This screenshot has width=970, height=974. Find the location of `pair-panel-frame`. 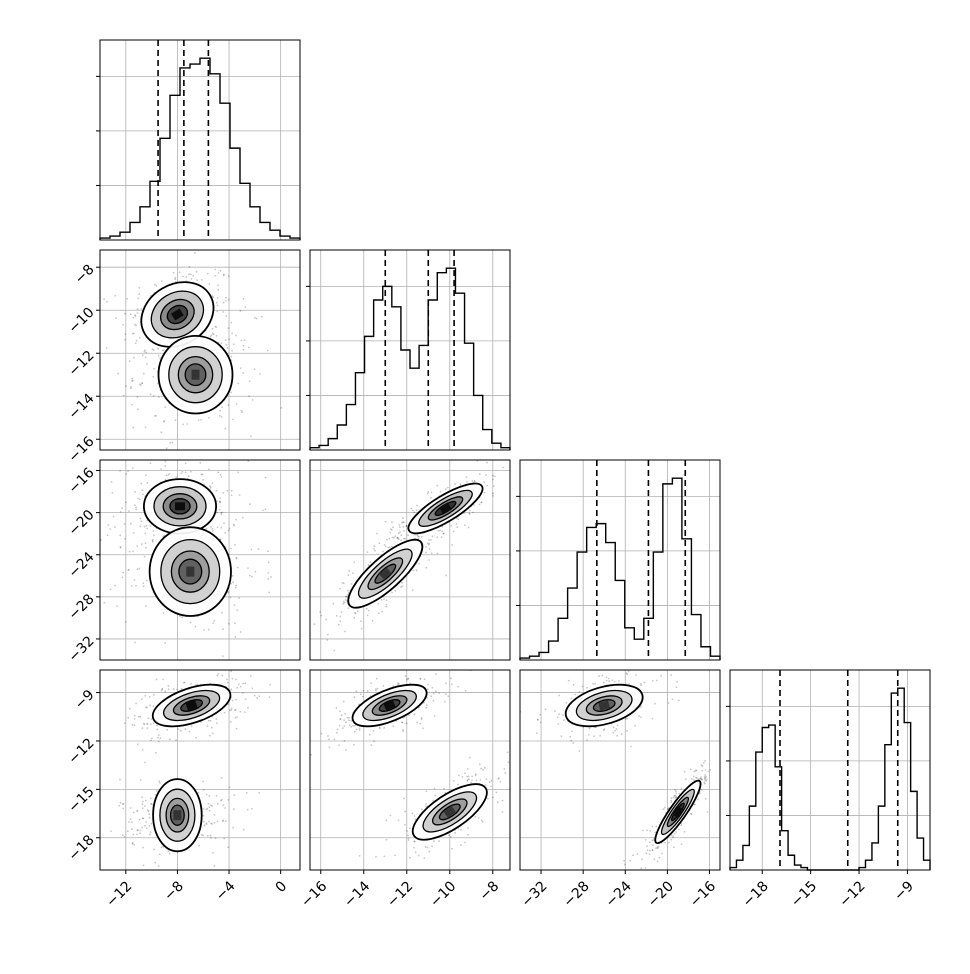

pair-panel-frame is located at coordinates (410, 770).